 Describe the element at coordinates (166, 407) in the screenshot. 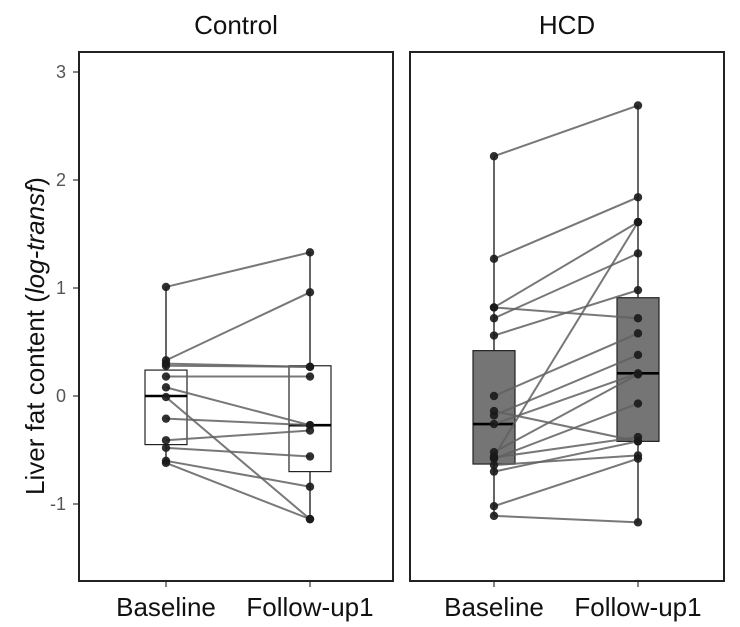

I see `box-baseline` at that location.